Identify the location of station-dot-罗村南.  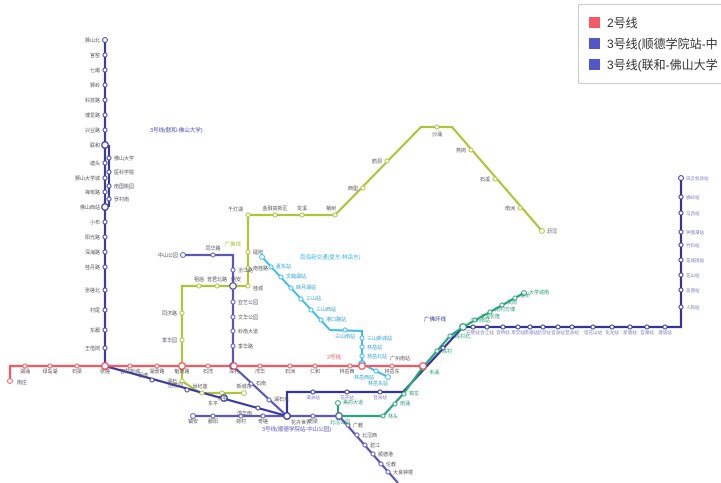
(109, 199).